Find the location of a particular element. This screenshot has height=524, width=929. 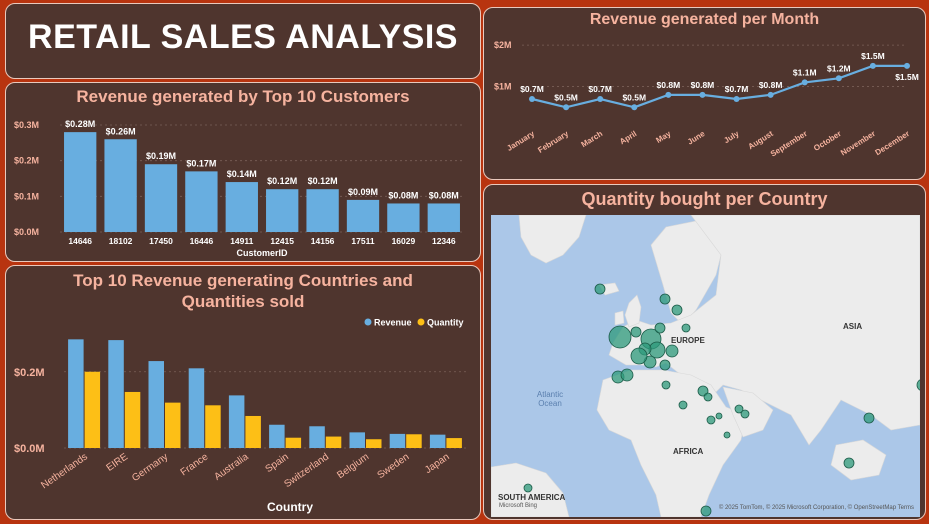

uk-shape is located at coordinates (633, 311).